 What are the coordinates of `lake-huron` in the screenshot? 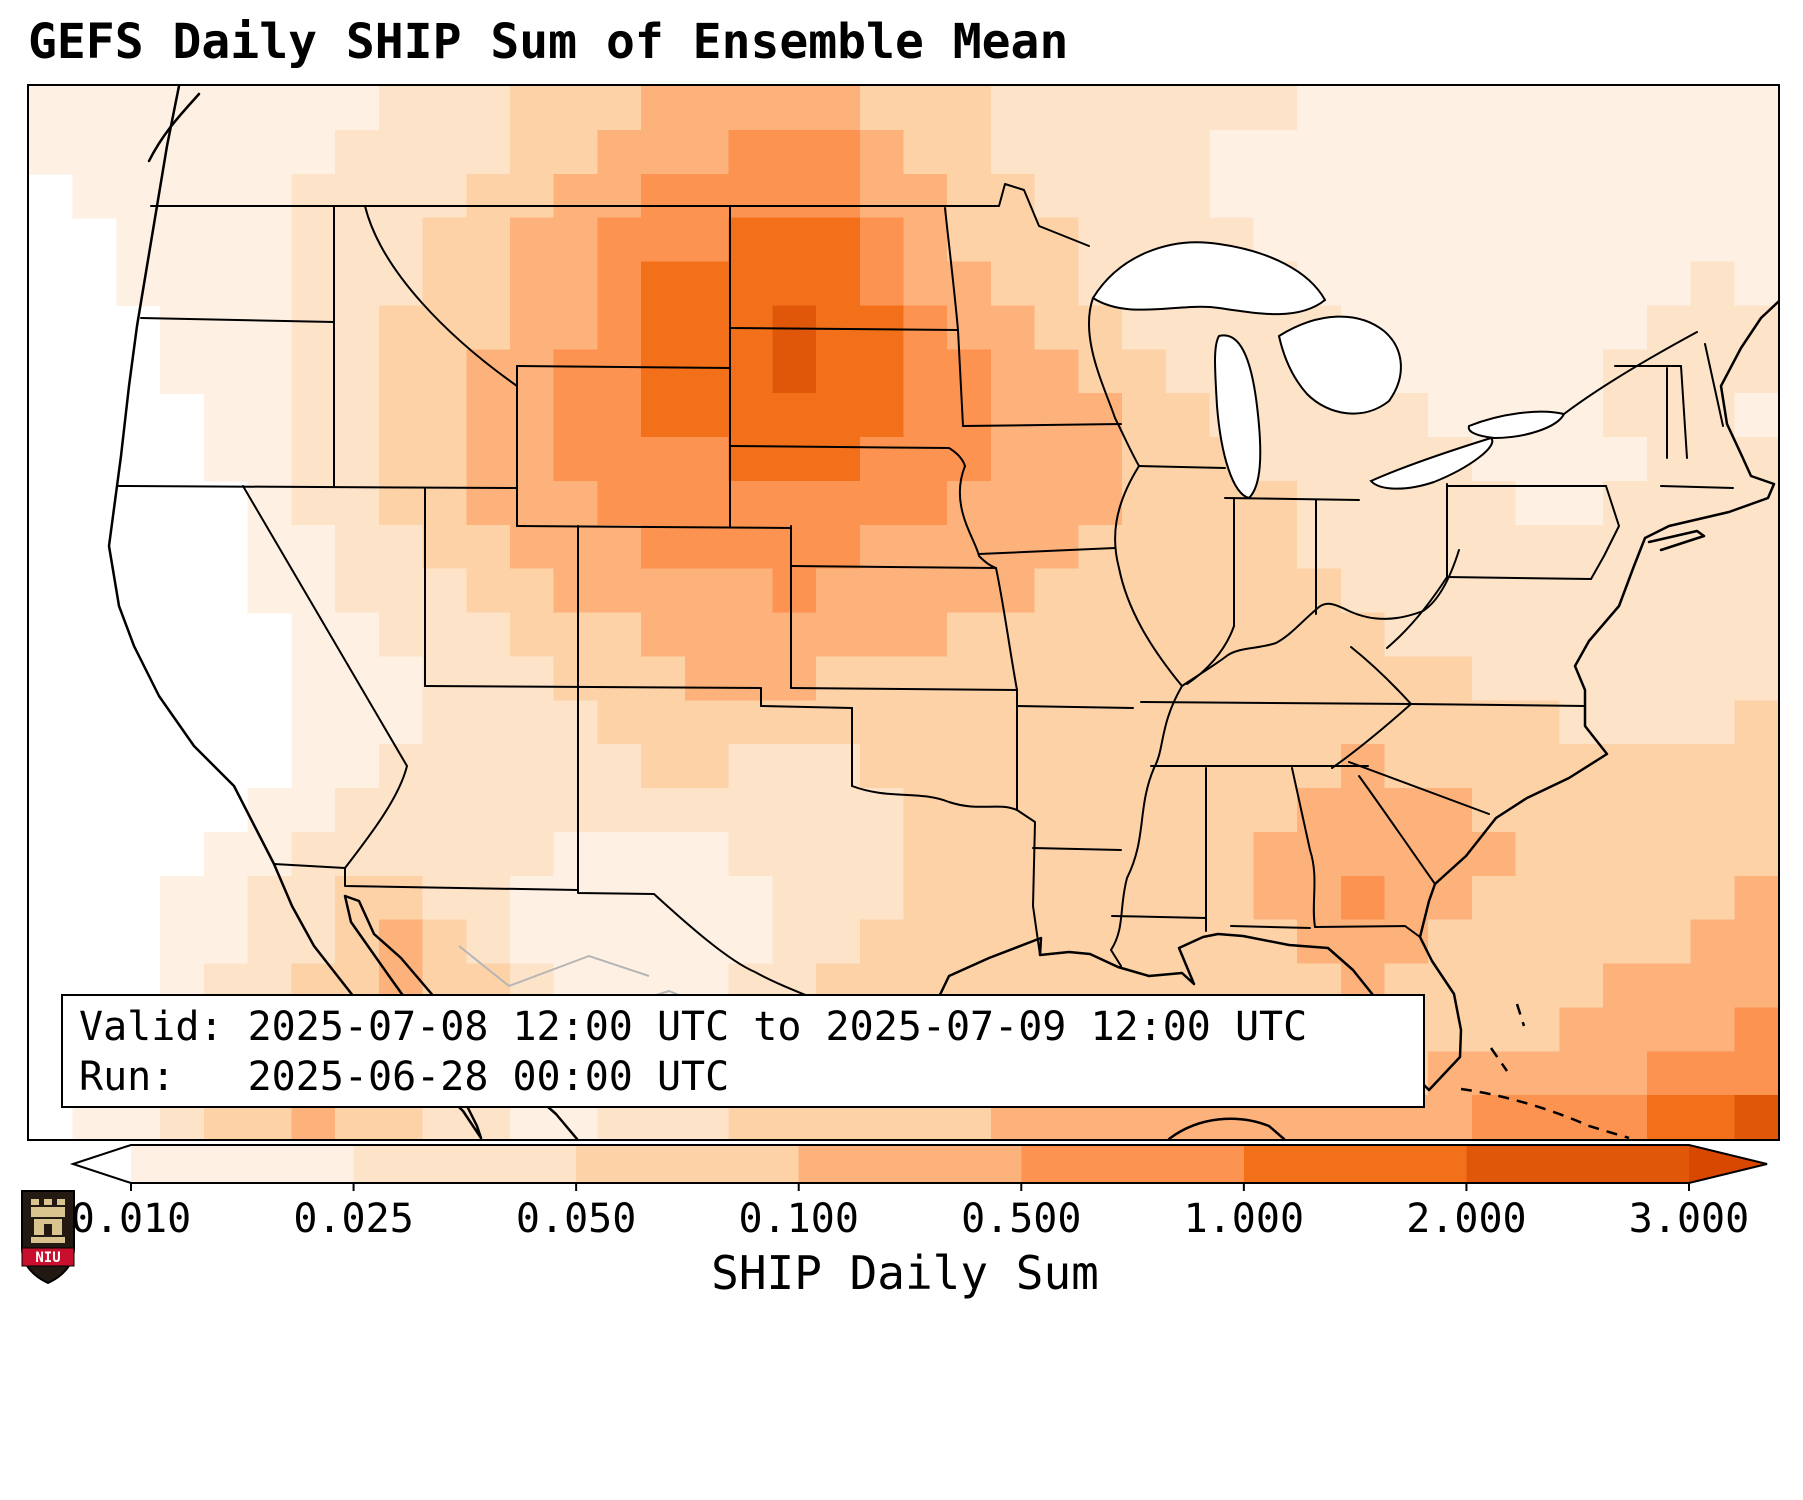 It's located at (1339, 365).